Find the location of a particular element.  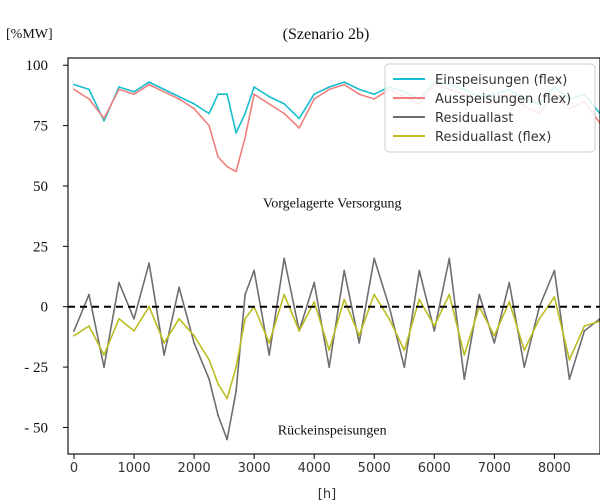

y-tick-label: 100 is located at coordinates (37, 66).